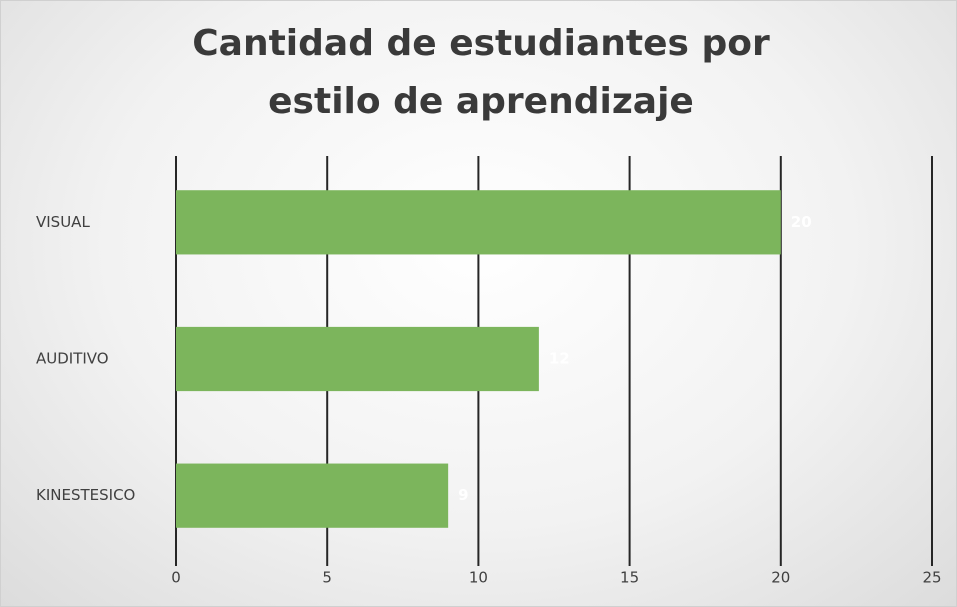 The width and height of the screenshot is (957, 607). What do you see at coordinates (85, 495) in the screenshot?
I see `y-tick-label: KINESTESICO` at bounding box center [85, 495].